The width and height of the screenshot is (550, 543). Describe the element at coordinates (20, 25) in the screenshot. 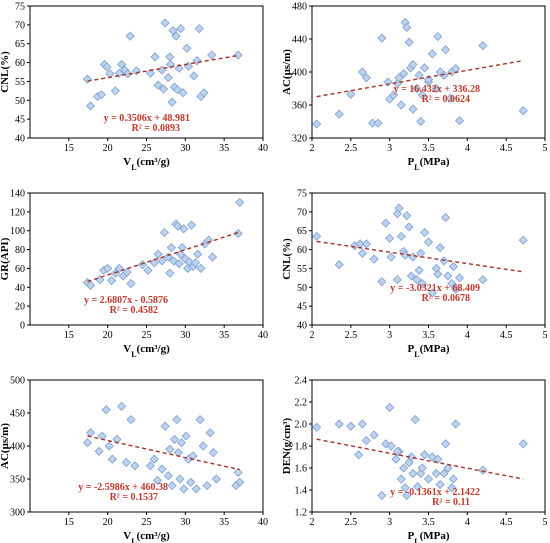

I see `y-tick-label: 70` at that location.